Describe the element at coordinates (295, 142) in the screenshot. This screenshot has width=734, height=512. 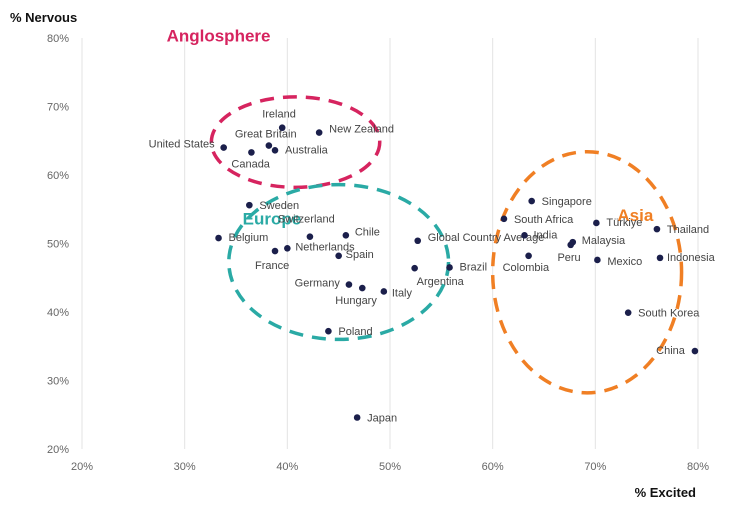
I see `anglosphere-ellipse` at that location.